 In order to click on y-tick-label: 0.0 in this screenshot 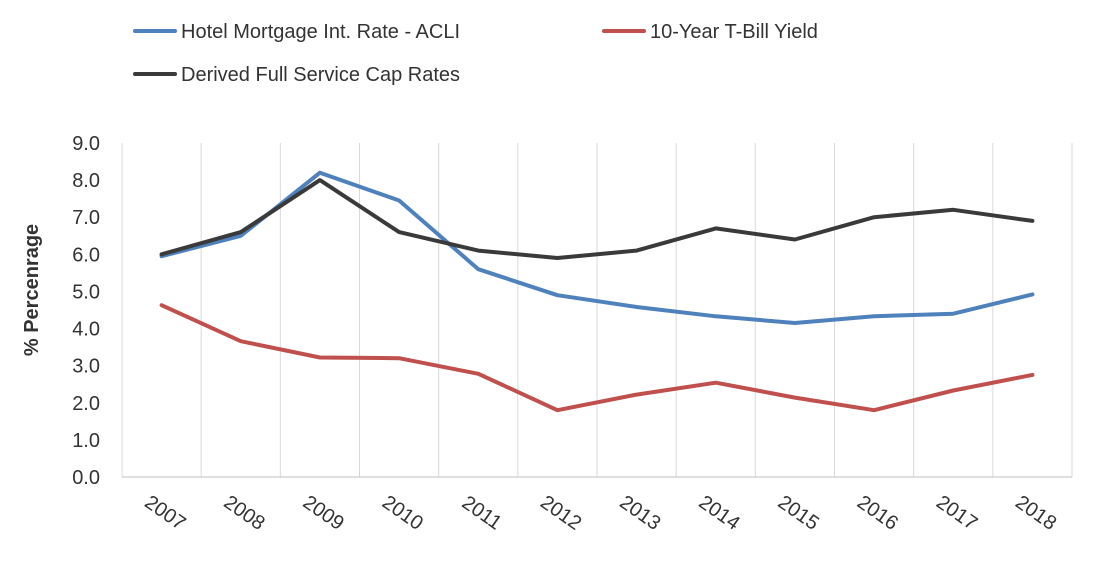, I will do `click(86, 478)`.